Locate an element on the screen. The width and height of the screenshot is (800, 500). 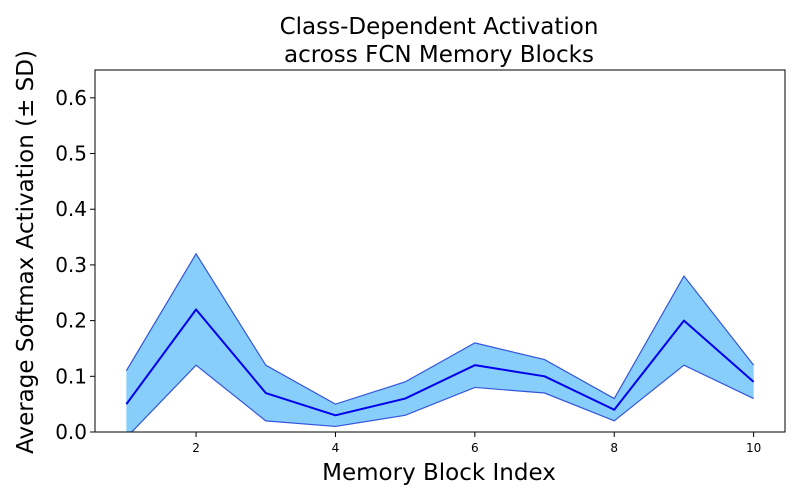
y-tick-label: 0.3 is located at coordinates (71, 265).